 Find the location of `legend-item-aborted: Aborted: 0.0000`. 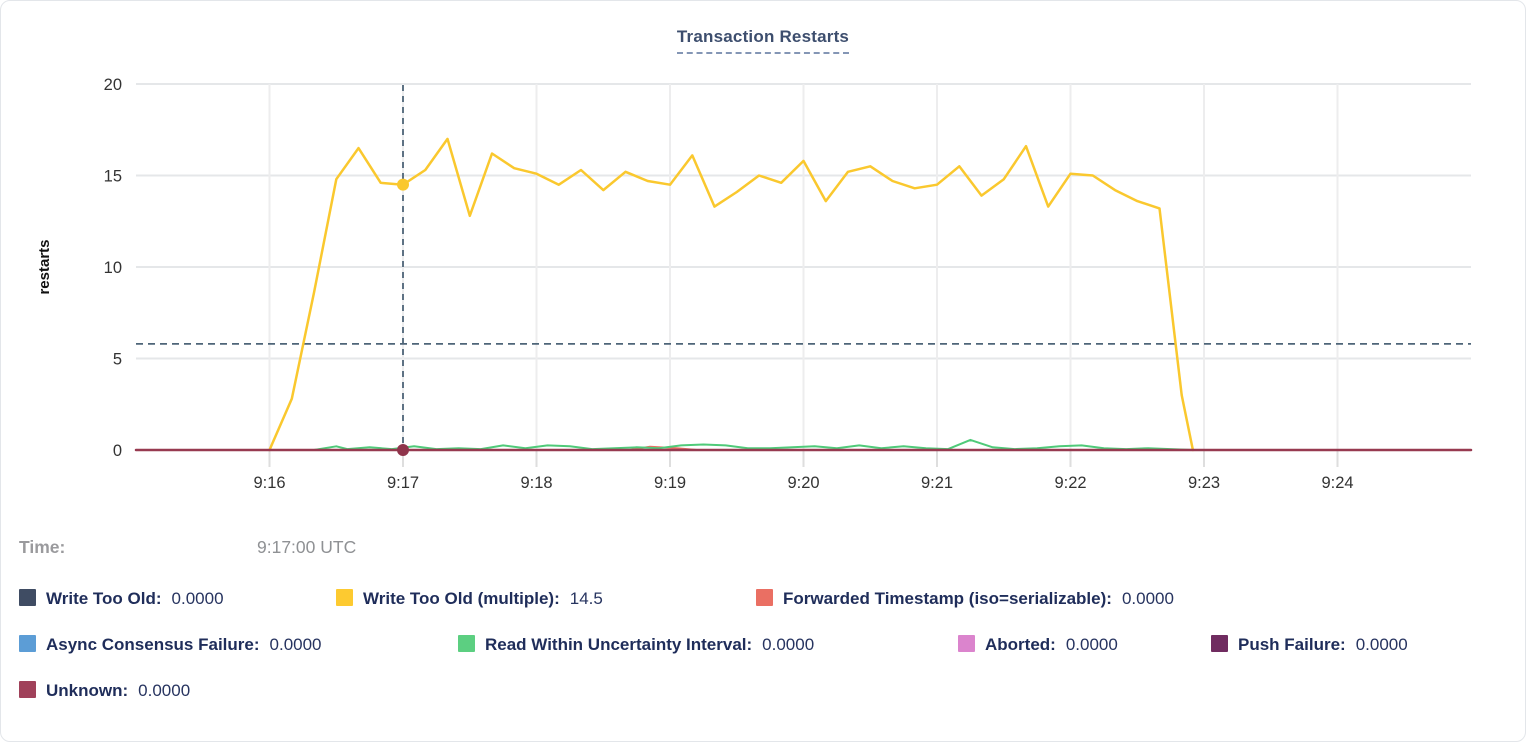

legend-item-aborted: Aborted: 0.0000 is located at coordinates (1038, 645).